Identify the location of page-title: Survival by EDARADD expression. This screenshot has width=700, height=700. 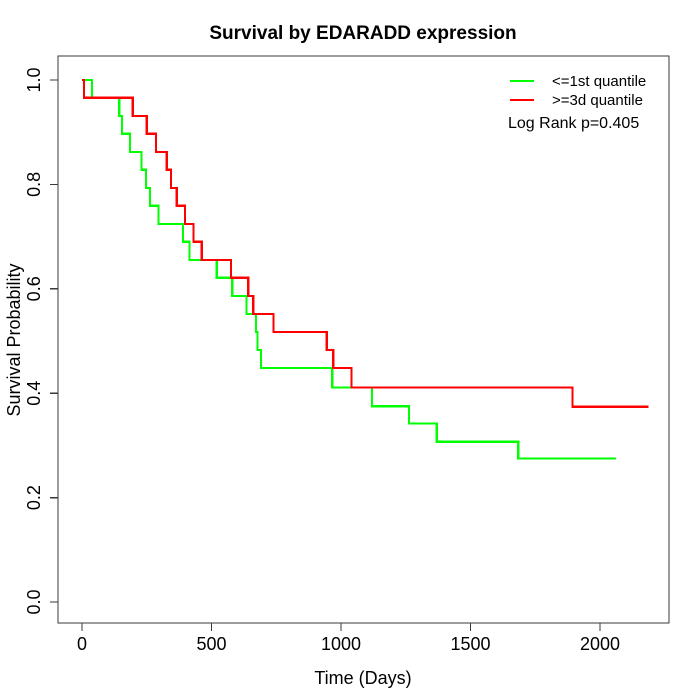
(362, 33).